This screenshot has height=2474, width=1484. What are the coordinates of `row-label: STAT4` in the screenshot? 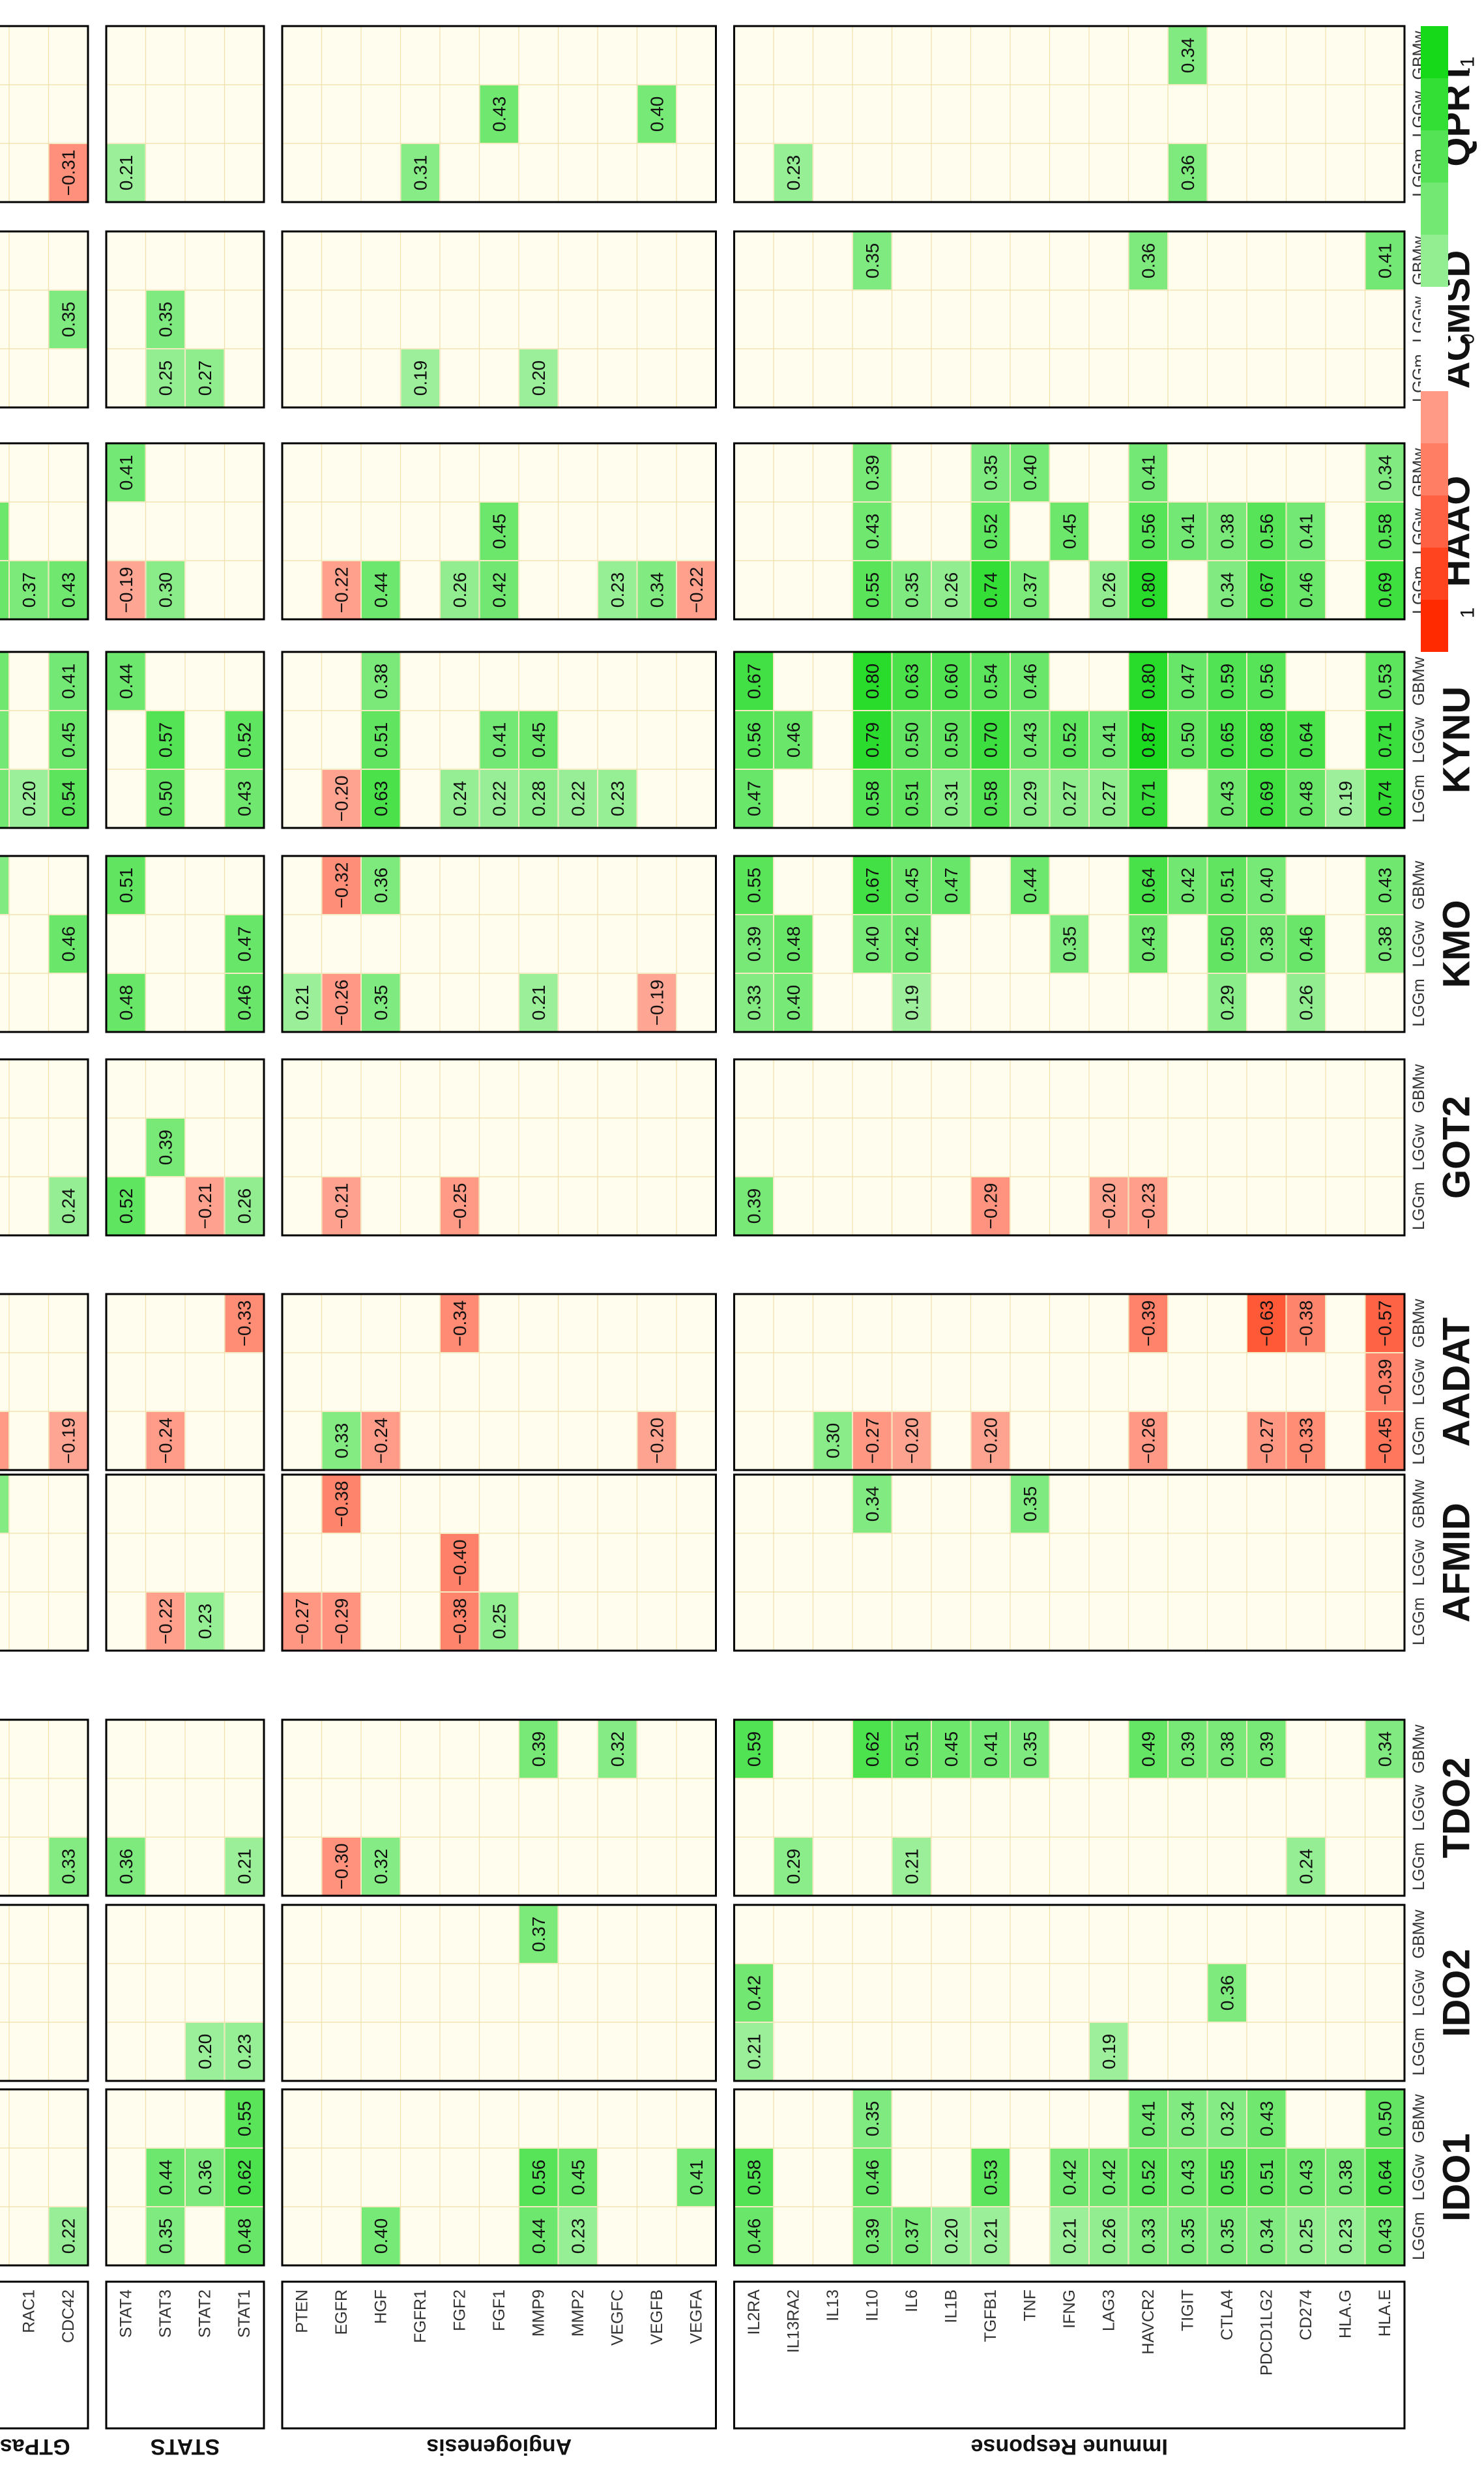 It's located at (126, 2314).